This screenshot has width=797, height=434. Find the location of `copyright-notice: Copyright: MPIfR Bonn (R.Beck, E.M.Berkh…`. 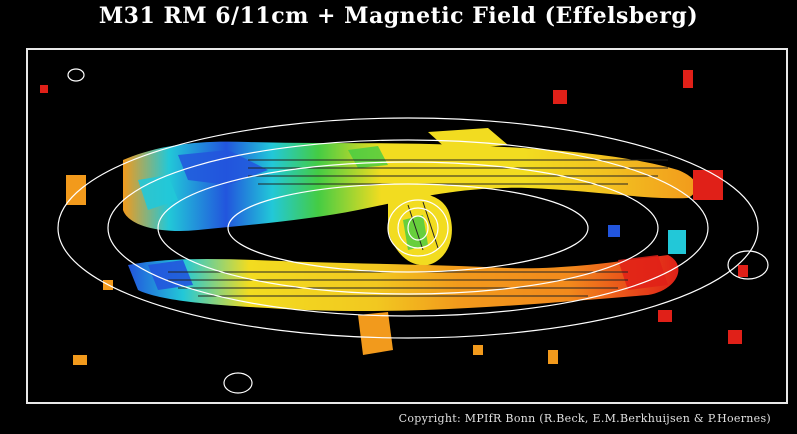

copyright-notice: Copyright: MPIfR Bonn (R.Beck, E.M.Berkh… is located at coordinates (584, 418).